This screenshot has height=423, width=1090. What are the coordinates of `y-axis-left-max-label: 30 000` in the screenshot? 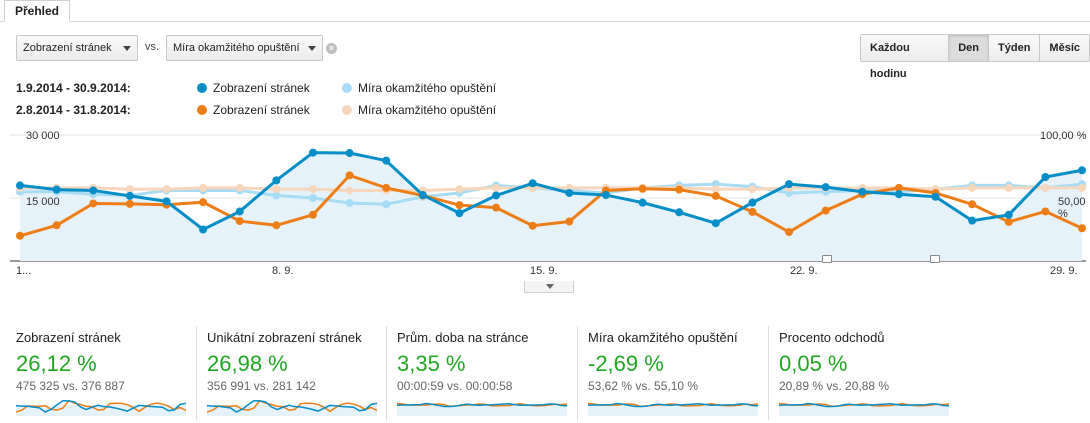 It's located at (43, 136).